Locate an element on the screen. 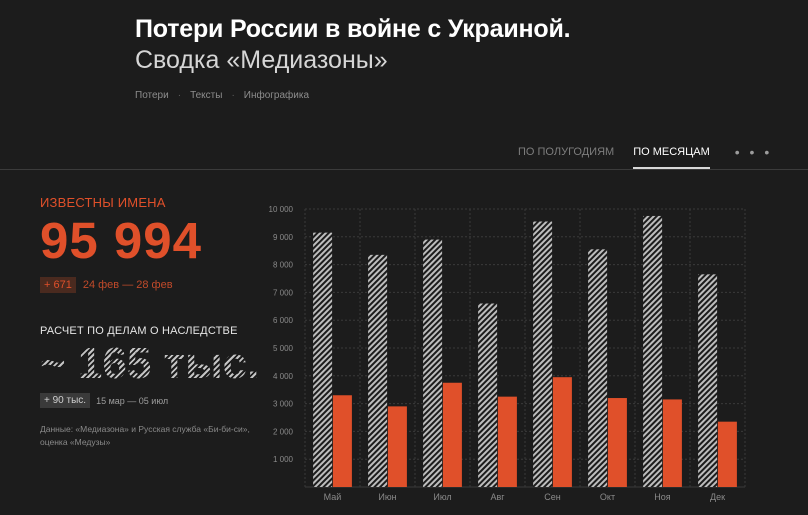 The height and width of the screenshot is (515, 808). known-names-value: 95 994 is located at coordinates (121, 240).